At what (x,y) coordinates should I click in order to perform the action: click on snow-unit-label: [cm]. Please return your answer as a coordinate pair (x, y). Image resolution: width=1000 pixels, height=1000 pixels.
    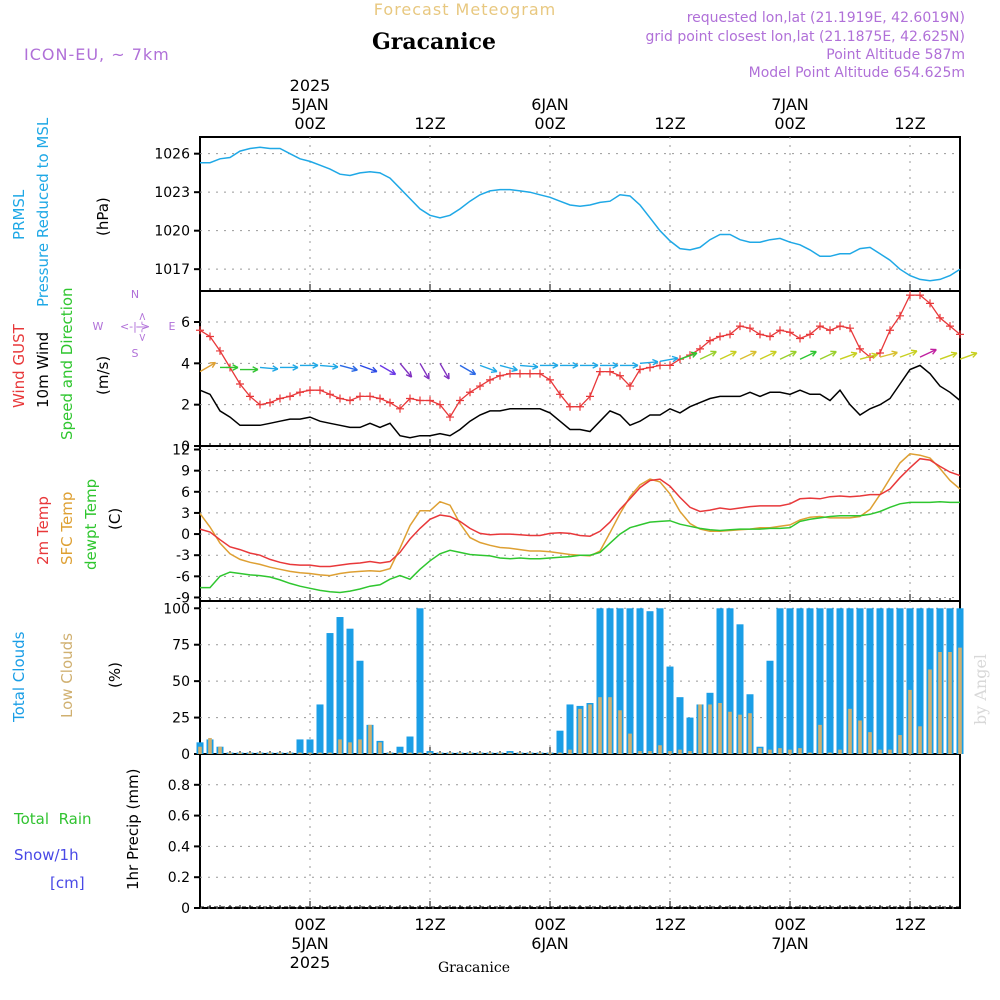
    Looking at the image, I should click on (67, 883).